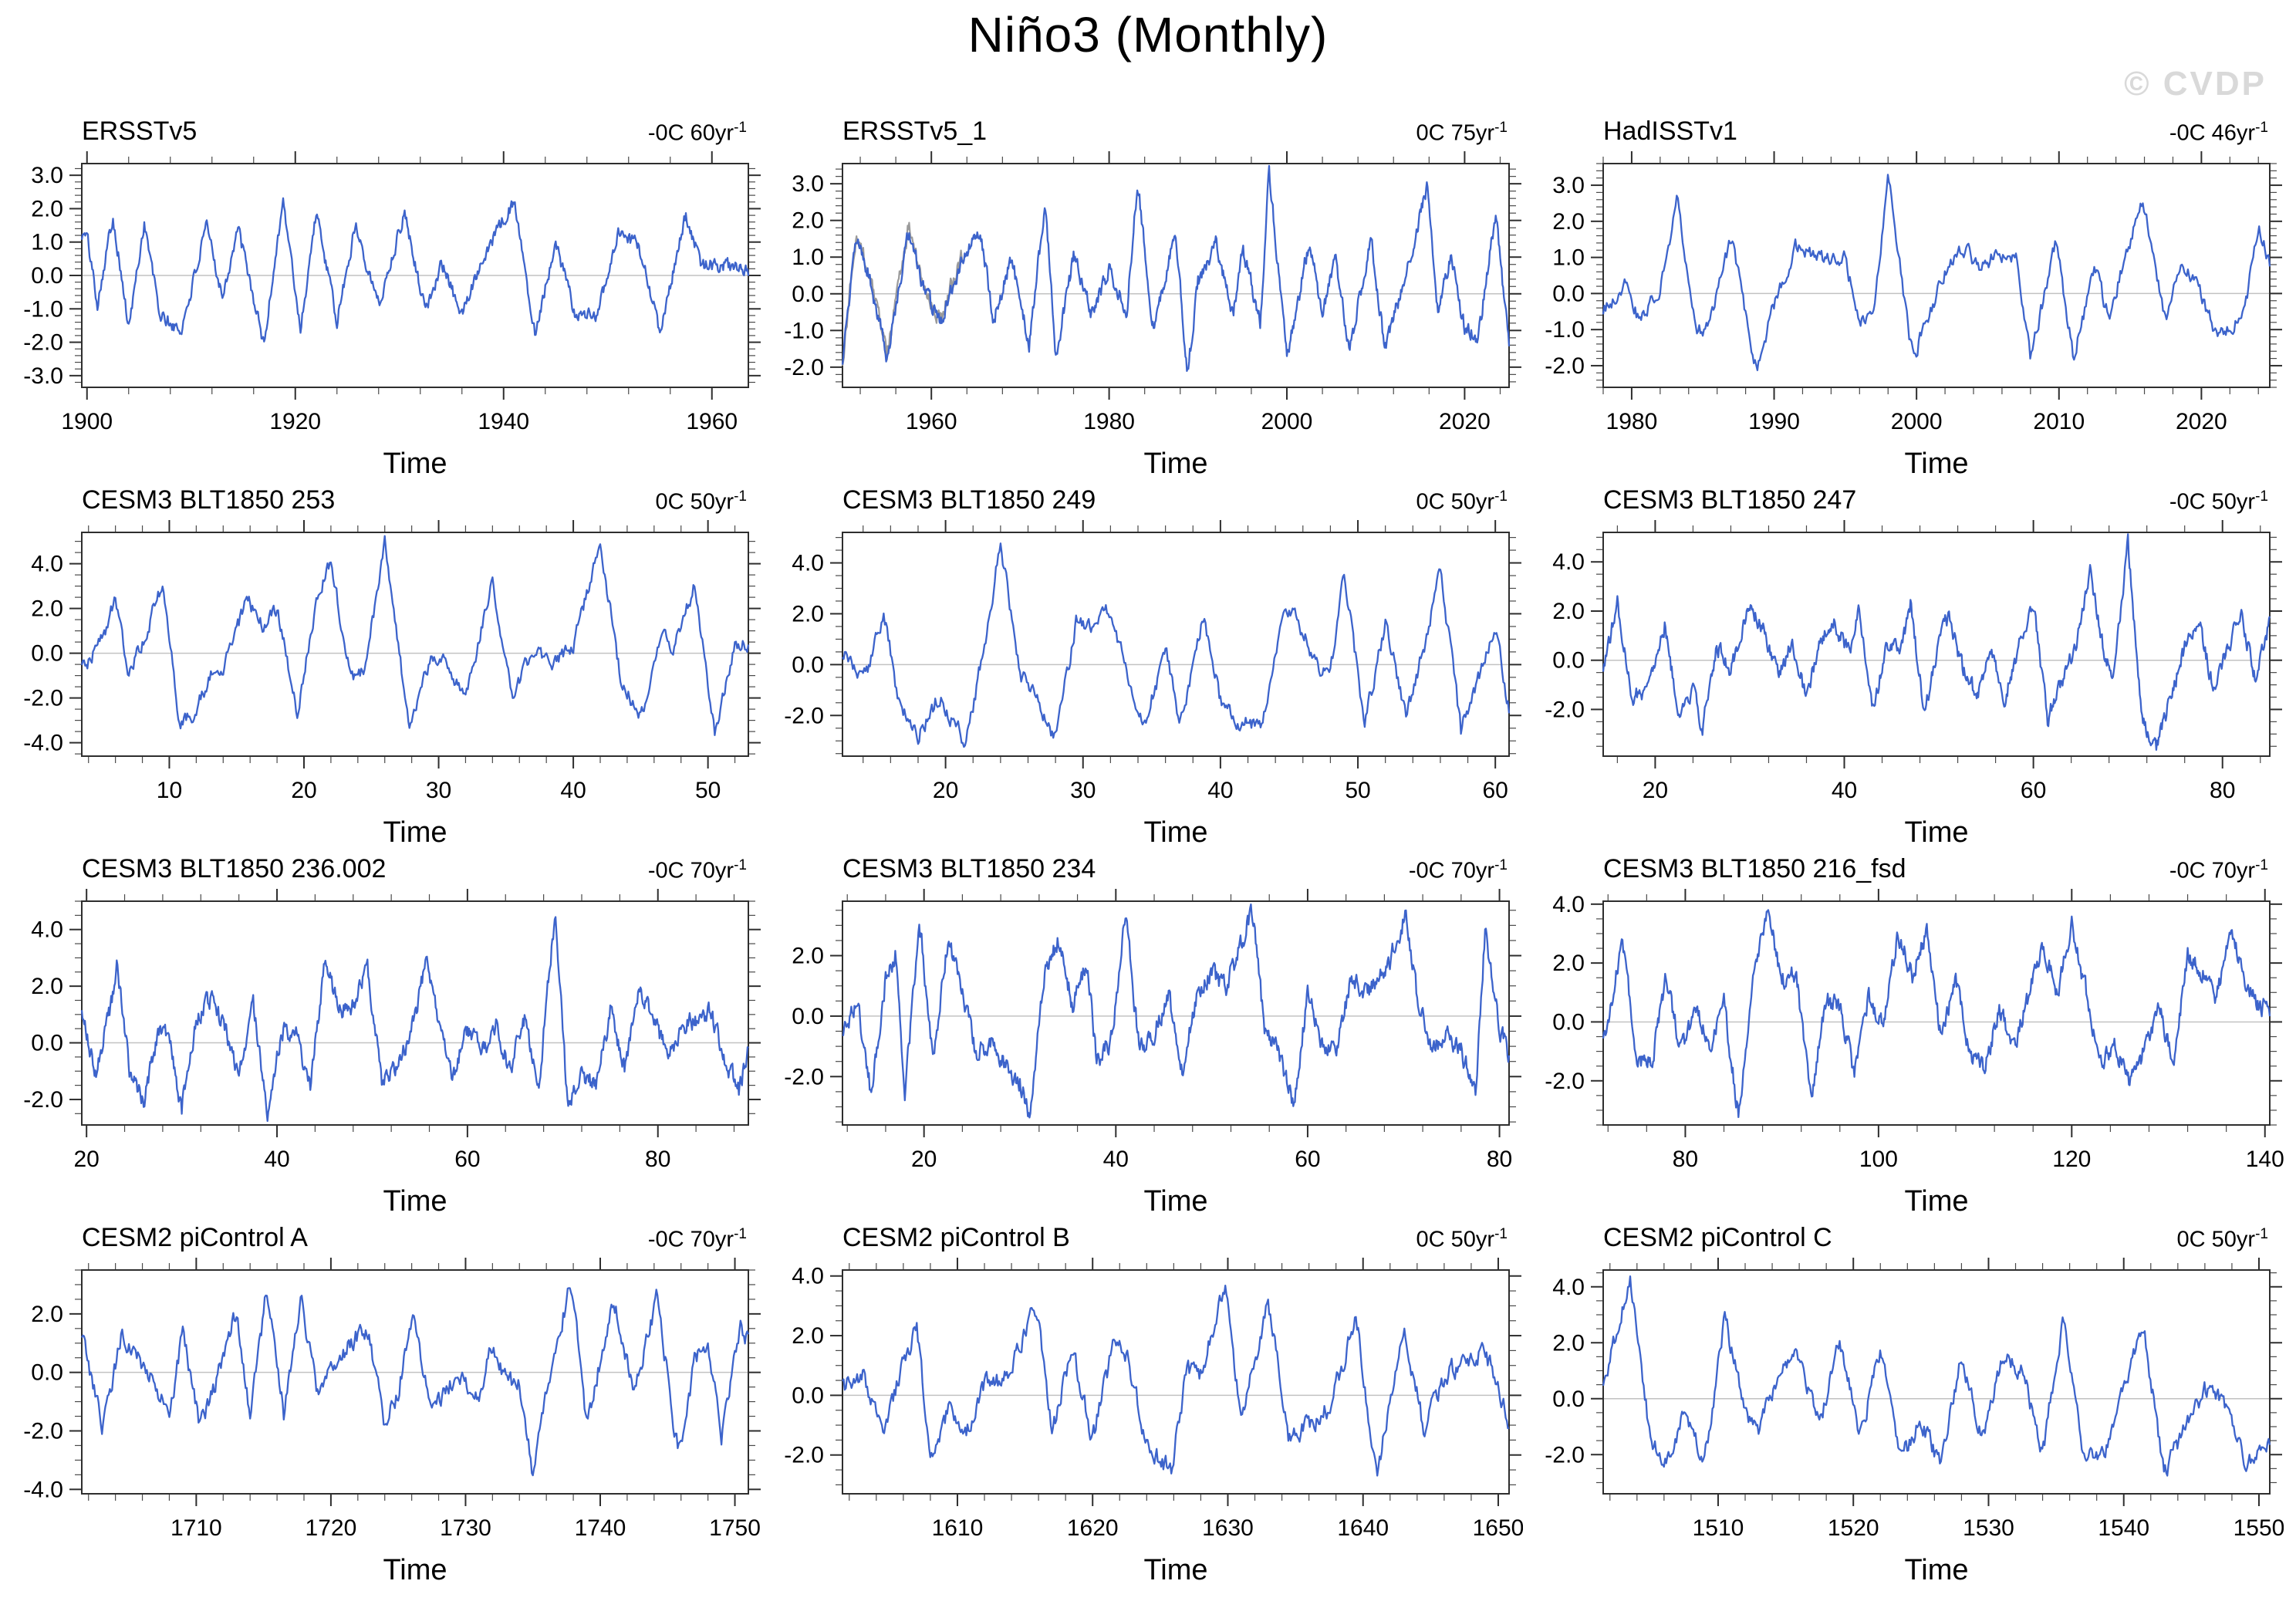  Describe the element at coordinates (504, 421) in the screenshot. I see `x-tick-label: 1940` at that location.